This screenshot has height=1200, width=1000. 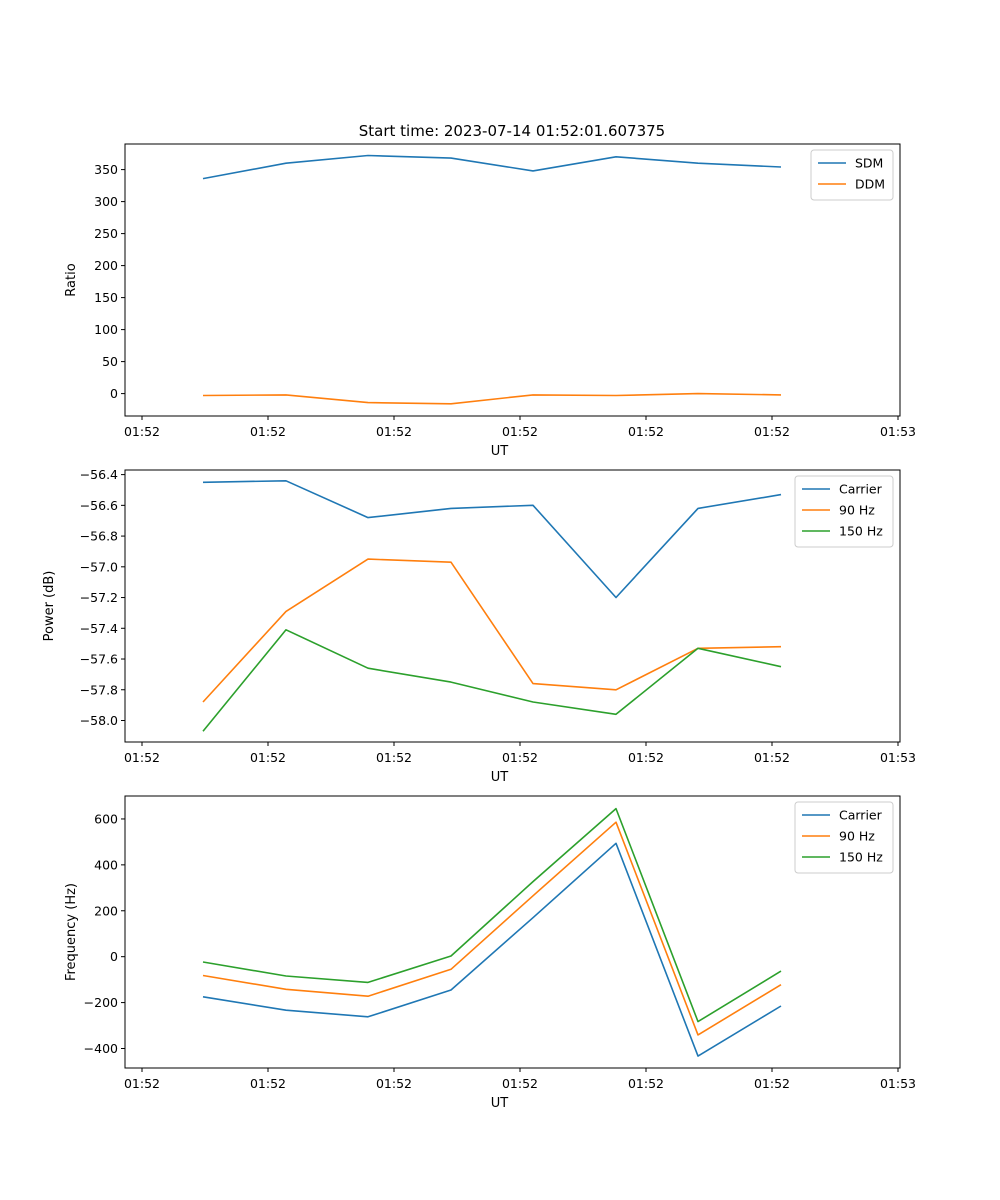 I want to click on legend-label: DDM, so click(x=870, y=184).